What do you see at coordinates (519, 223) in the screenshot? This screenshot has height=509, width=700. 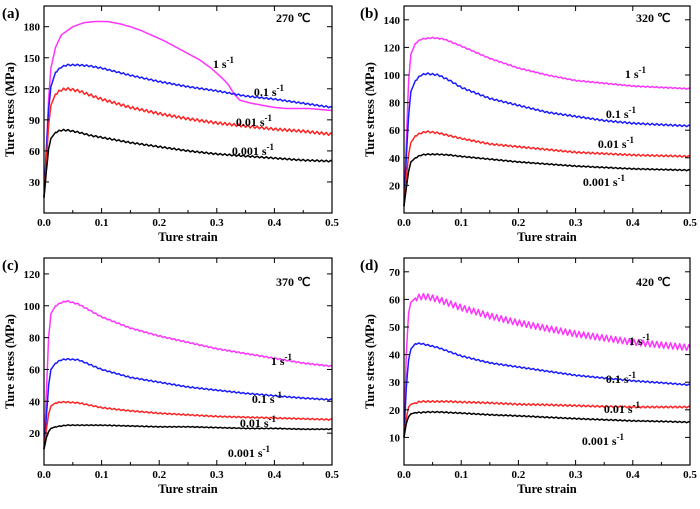 I see `panel-b-x-tick-label-2: 0.2` at bounding box center [519, 223].